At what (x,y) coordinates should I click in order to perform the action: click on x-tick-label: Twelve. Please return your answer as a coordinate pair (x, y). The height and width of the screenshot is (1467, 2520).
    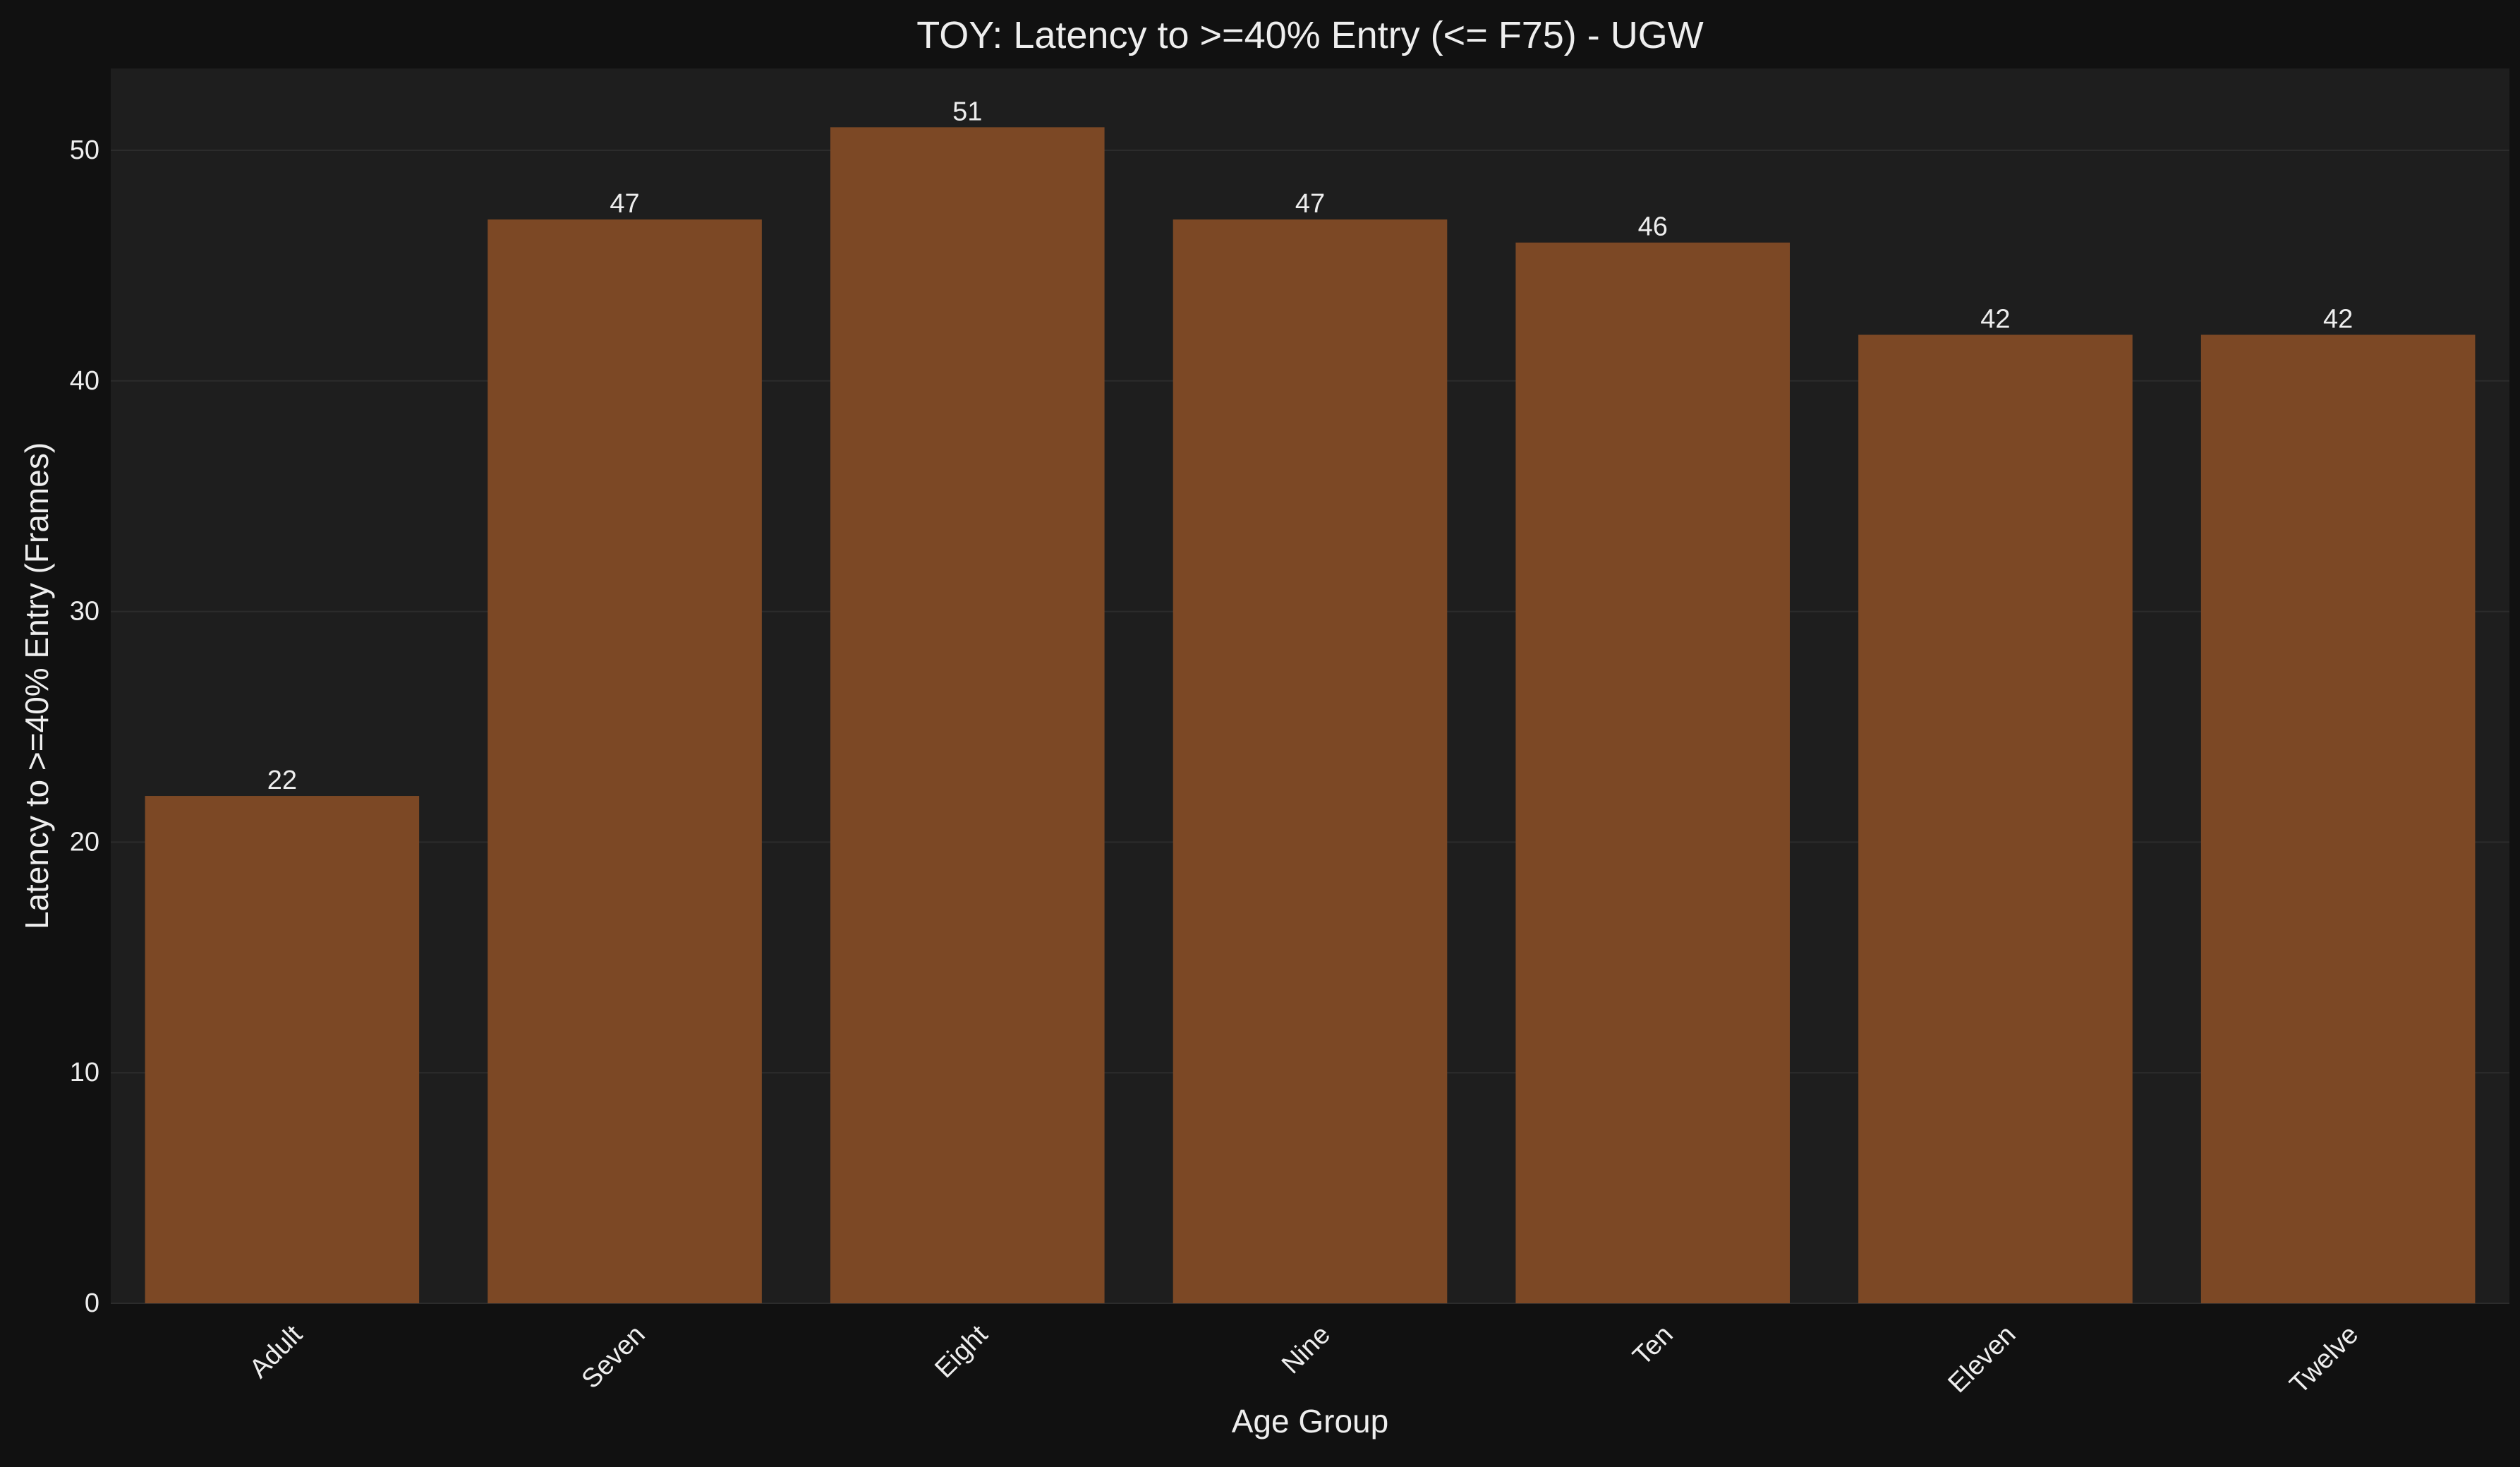
    Looking at the image, I should click on (2324, 1359).